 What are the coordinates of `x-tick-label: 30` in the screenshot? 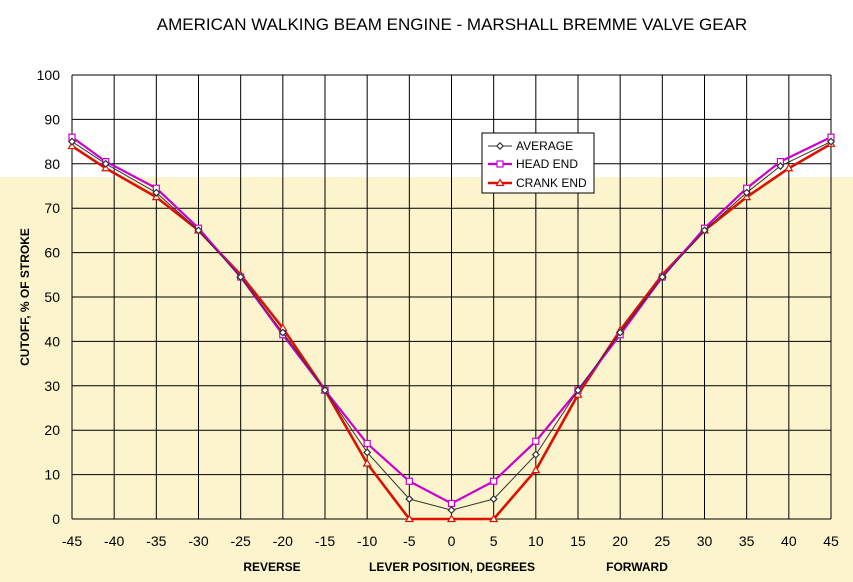 It's located at (705, 541).